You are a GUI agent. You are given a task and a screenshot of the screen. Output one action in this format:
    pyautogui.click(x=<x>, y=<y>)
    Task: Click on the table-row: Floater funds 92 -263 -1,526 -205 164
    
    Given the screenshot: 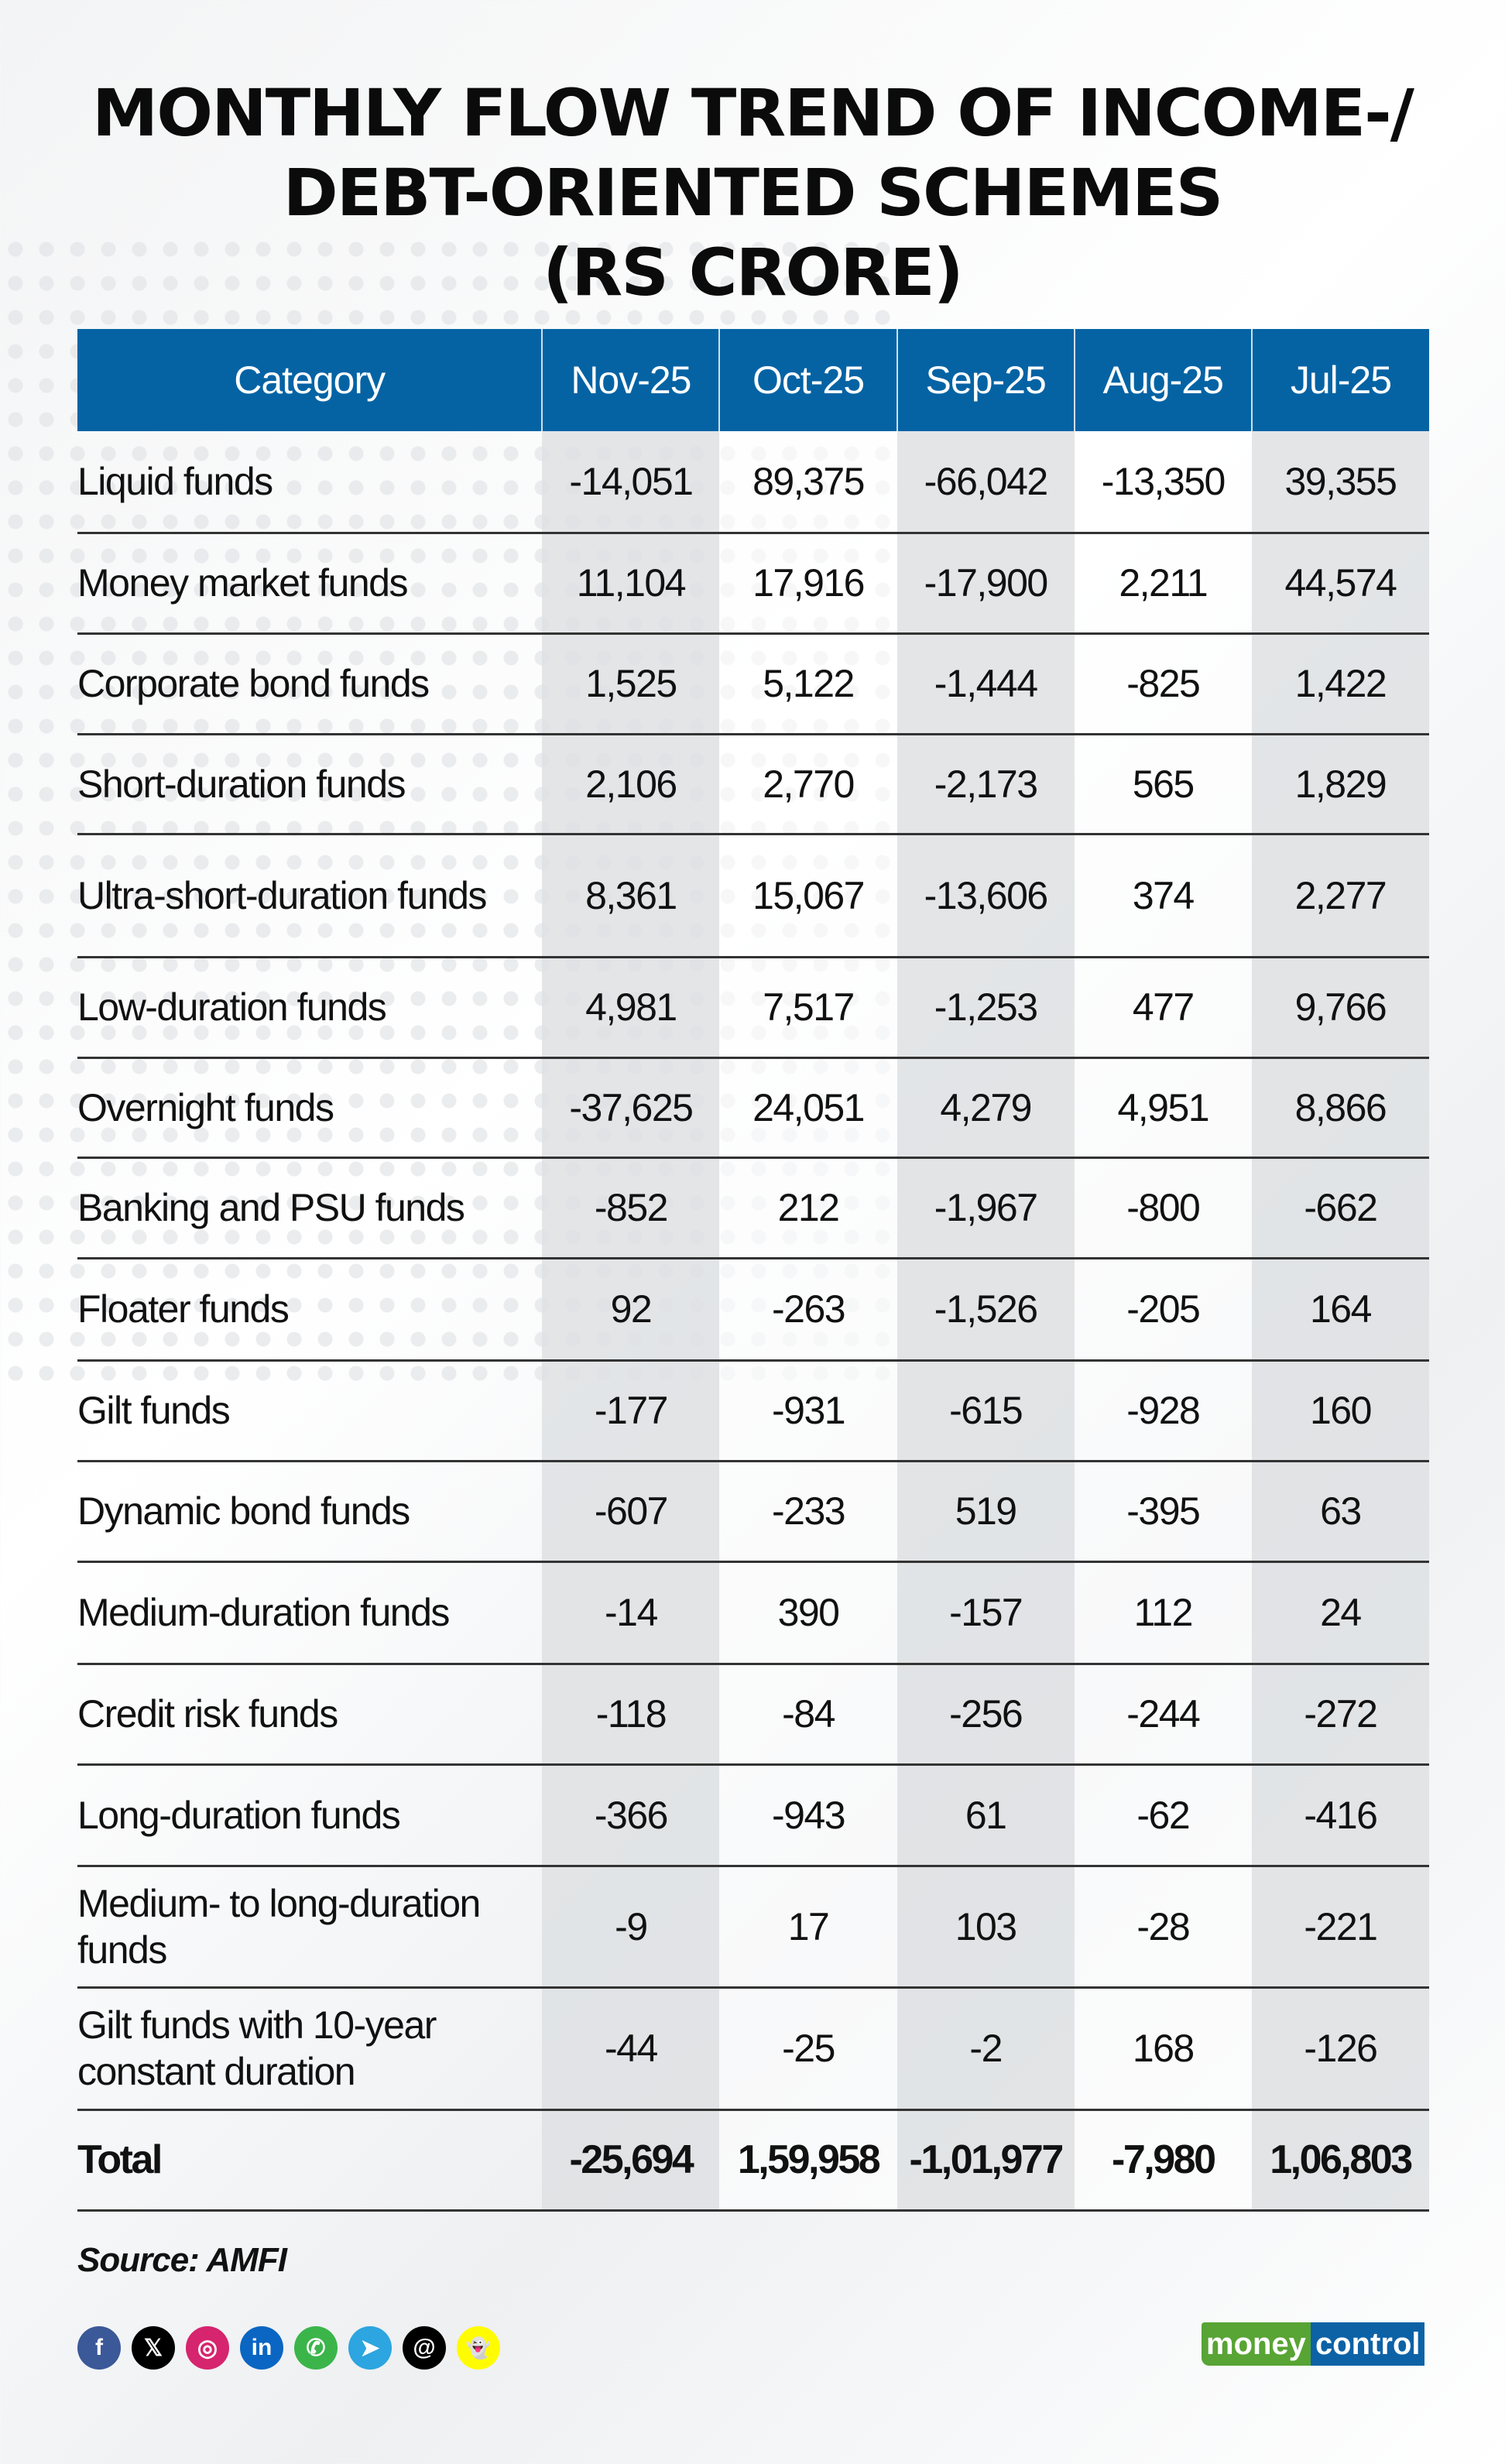 What is the action you would take?
    pyautogui.click(x=753, y=1310)
    